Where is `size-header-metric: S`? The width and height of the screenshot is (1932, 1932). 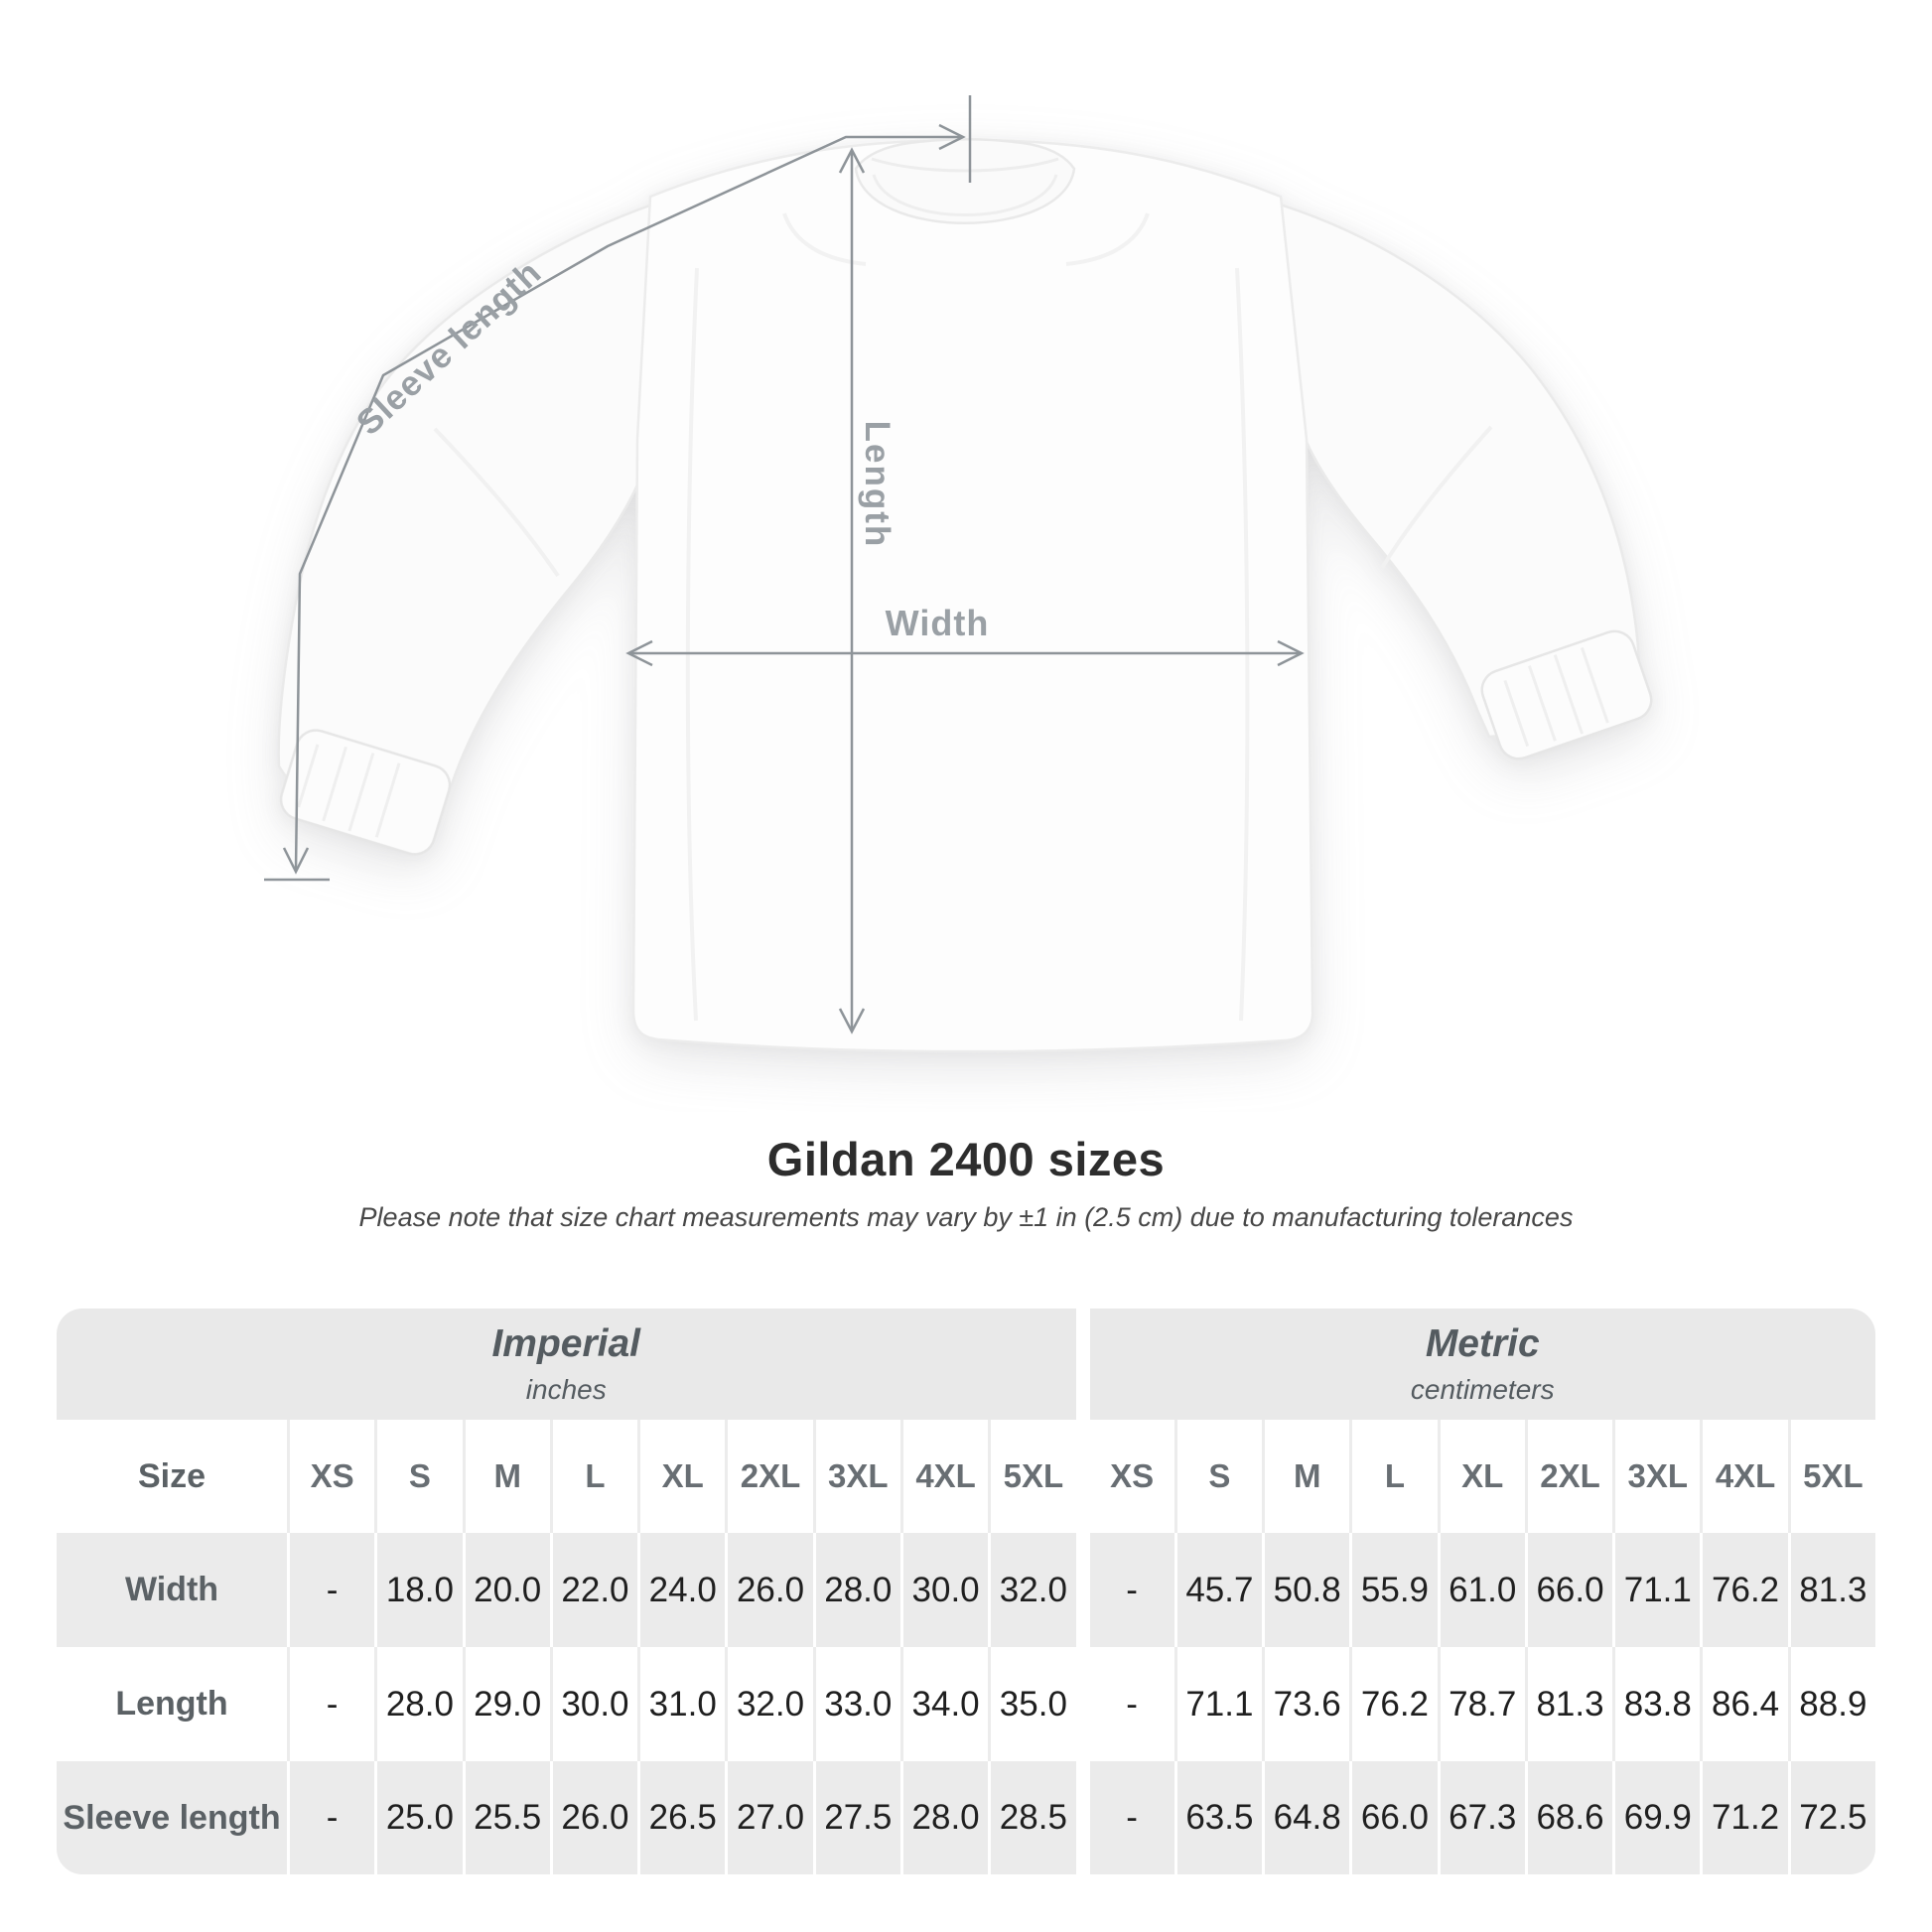
size-header-metric: S is located at coordinates (1220, 1477).